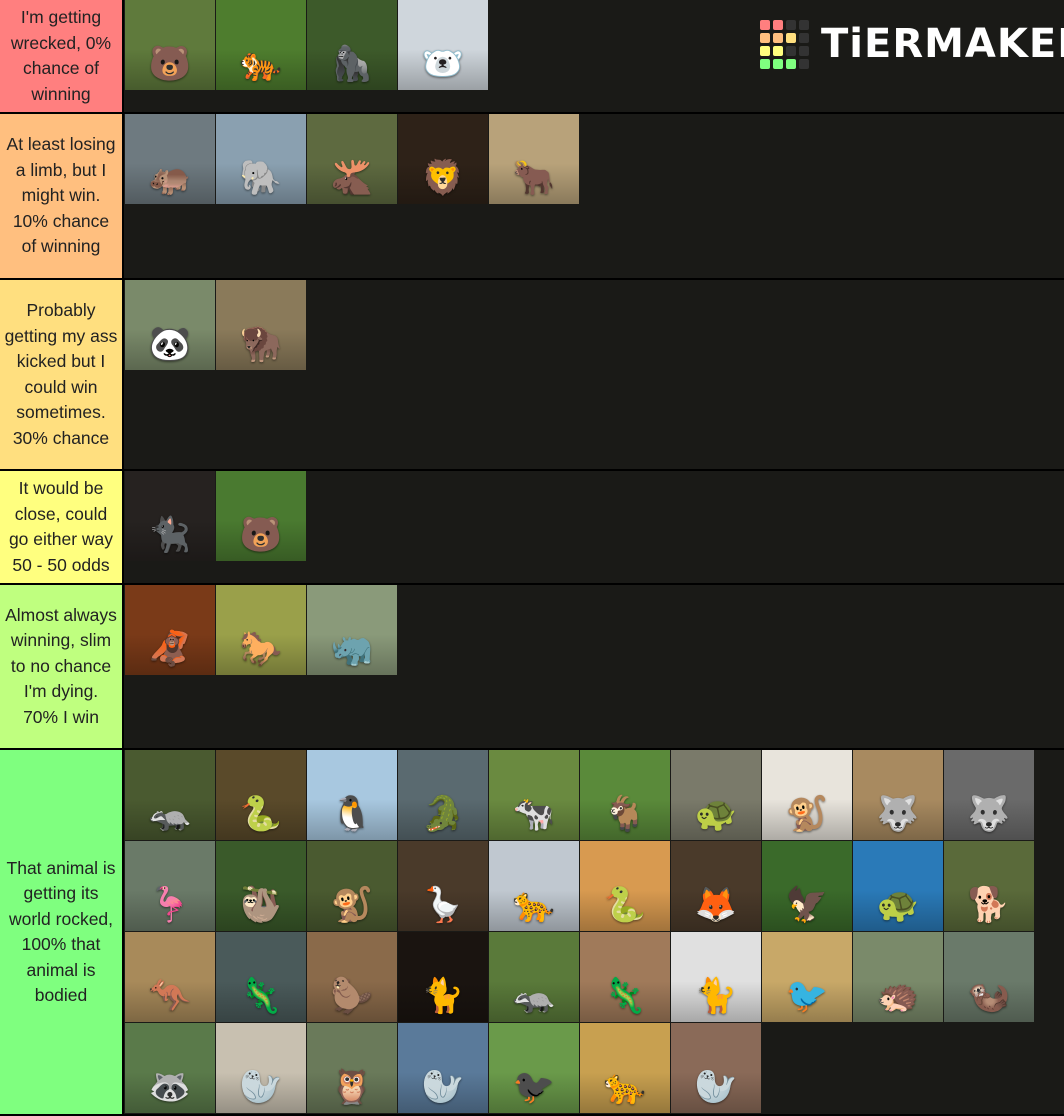 The height and width of the screenshot is (1116, 1064). What do you see at coordinates (625, 886) in the screenshot?
I see `cobra-image: 🐍` at bounding box center [625, 886].